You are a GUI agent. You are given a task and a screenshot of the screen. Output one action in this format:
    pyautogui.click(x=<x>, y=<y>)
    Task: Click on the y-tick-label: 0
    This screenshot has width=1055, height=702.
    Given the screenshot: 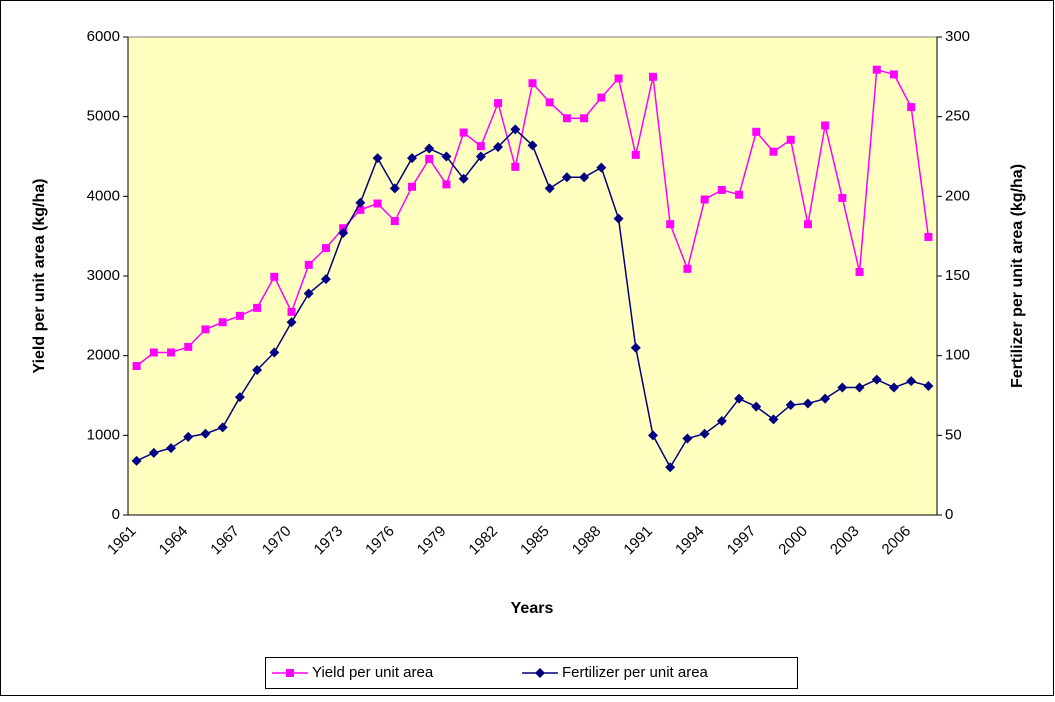 What is the action you would take?
    pyautogui.click(x=116, y=514)
    